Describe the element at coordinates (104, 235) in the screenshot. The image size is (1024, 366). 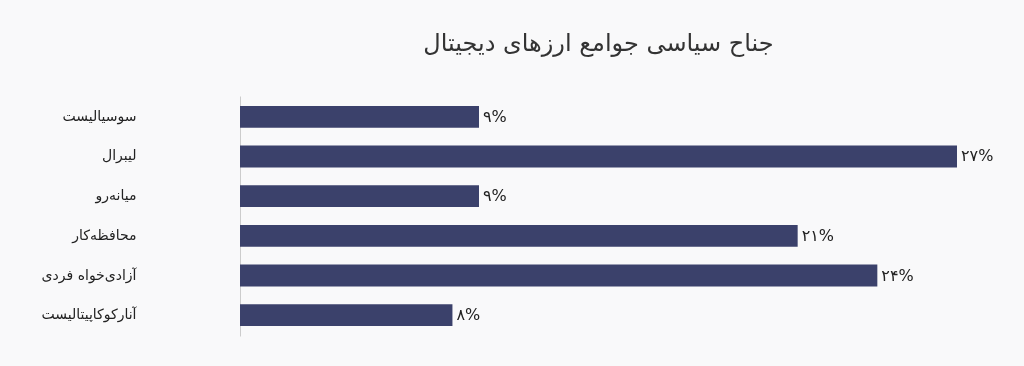
I see `y-tick-label: محافظه‌کار` at that location.